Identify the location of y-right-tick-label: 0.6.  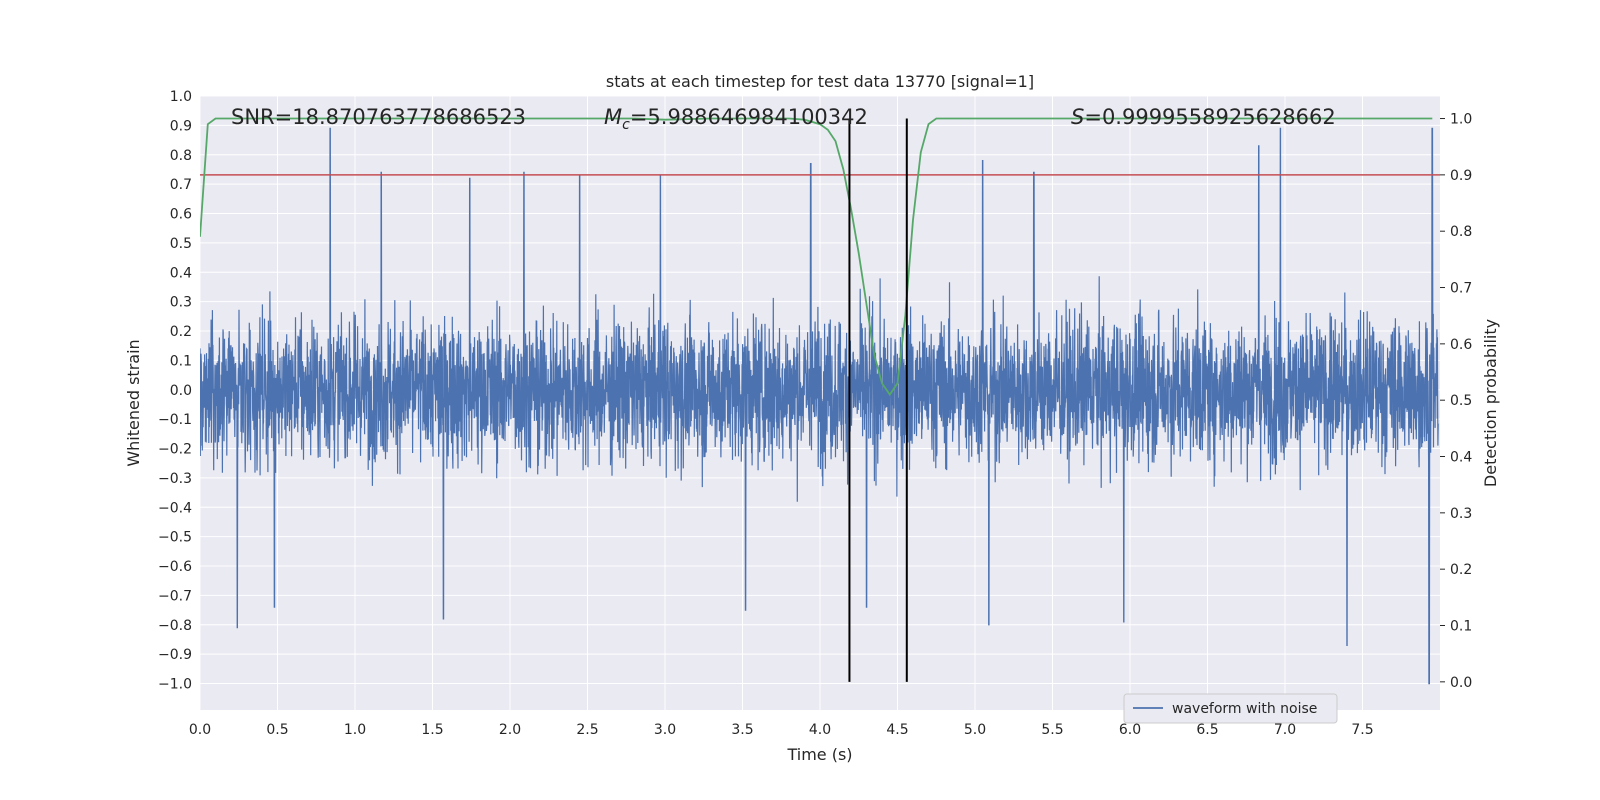
(1461, 345).